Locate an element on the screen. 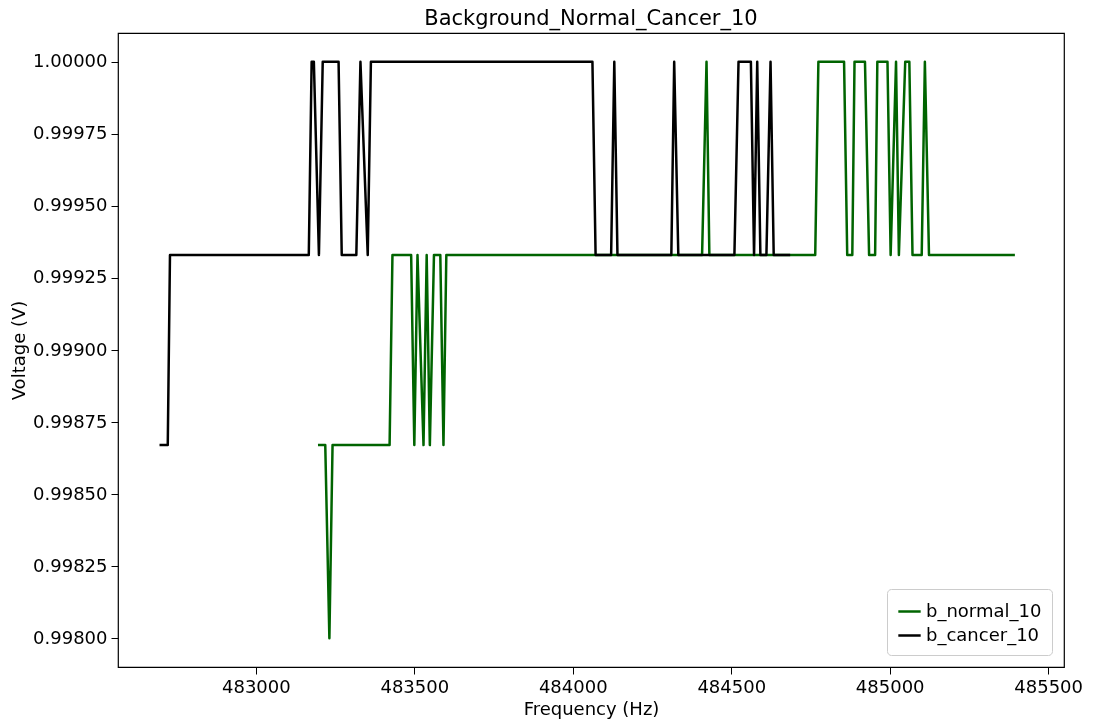  x-tick-label: 485000 is located at coordinates (890, 686).